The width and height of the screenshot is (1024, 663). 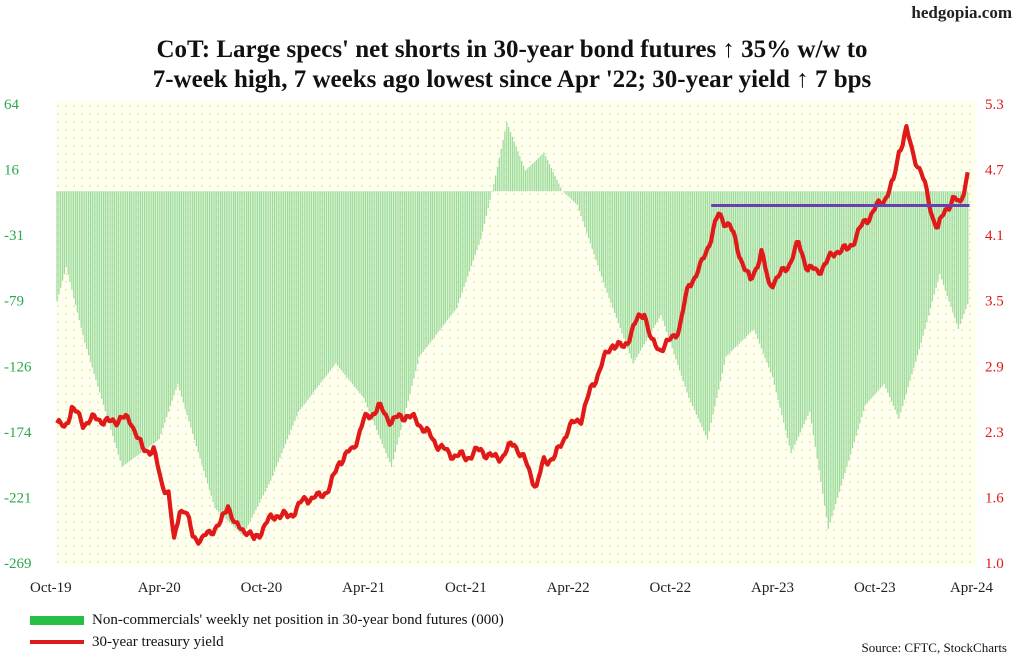 What do you see at coordinates (994, 236) in the screenshot?
I see `right-axis-tick-label: 4.1` at bounding box center [994, 236].